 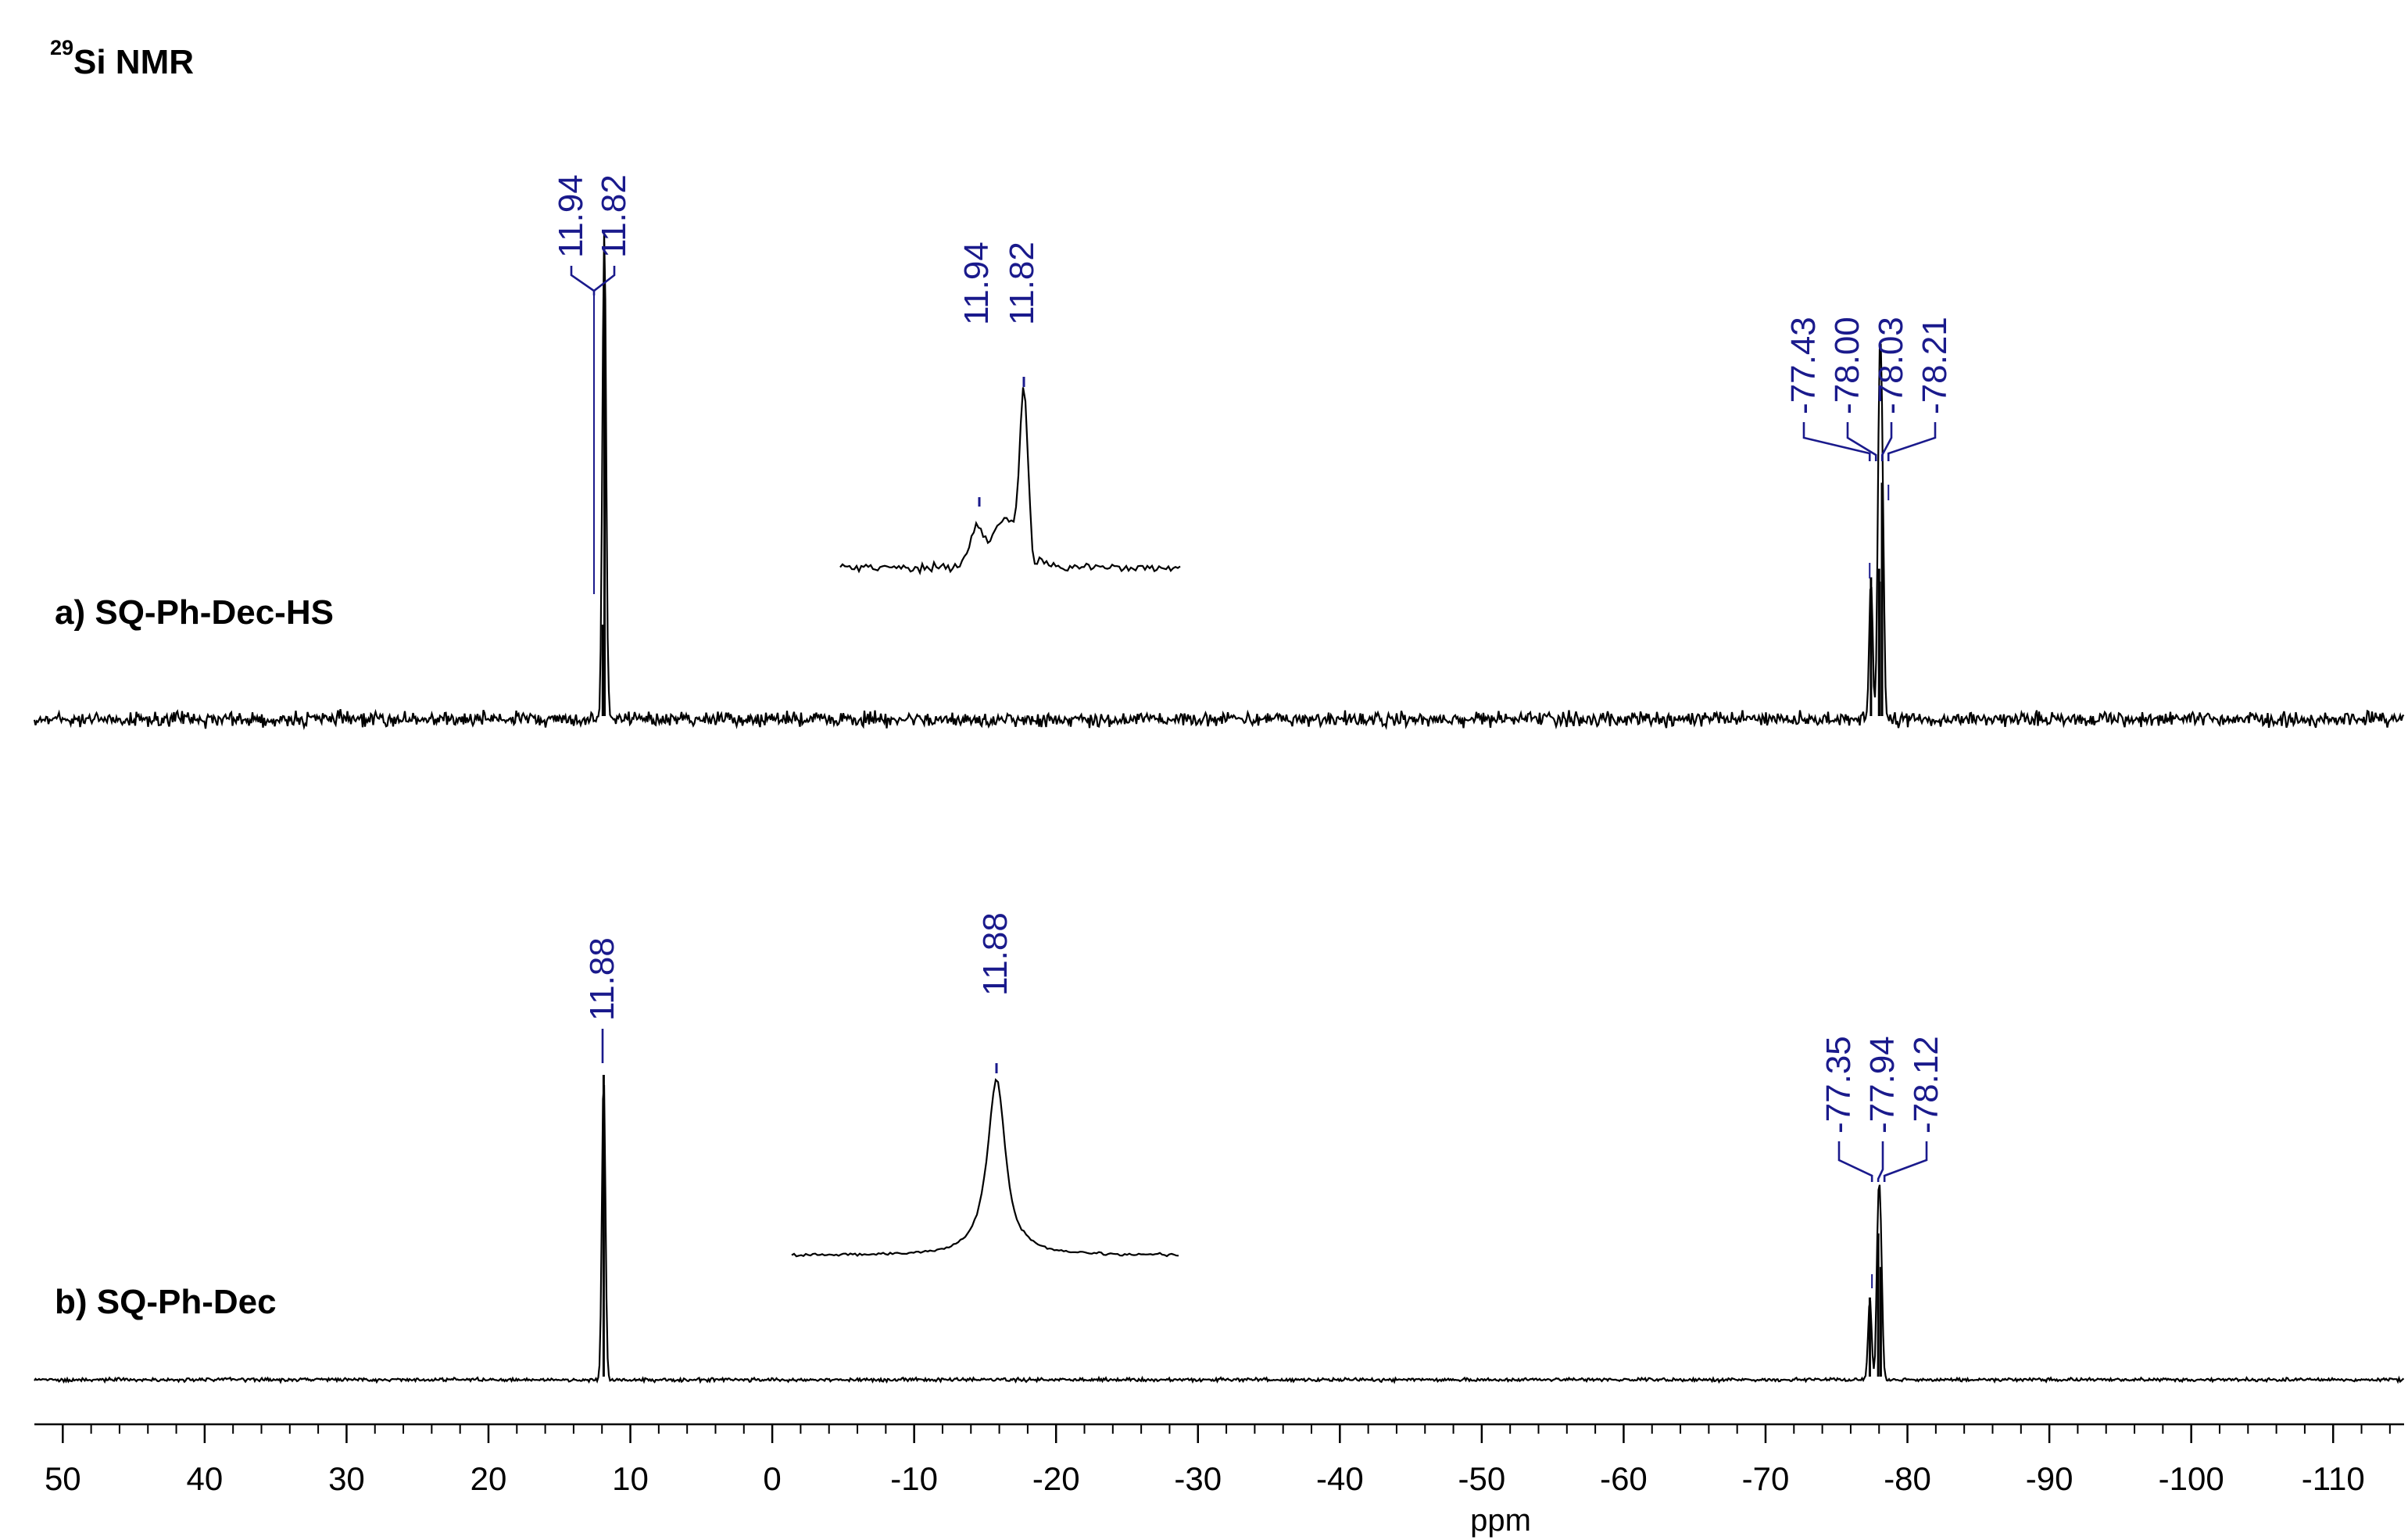 I want to click on x-tick-label: 10, so click(x=630, y=1478).